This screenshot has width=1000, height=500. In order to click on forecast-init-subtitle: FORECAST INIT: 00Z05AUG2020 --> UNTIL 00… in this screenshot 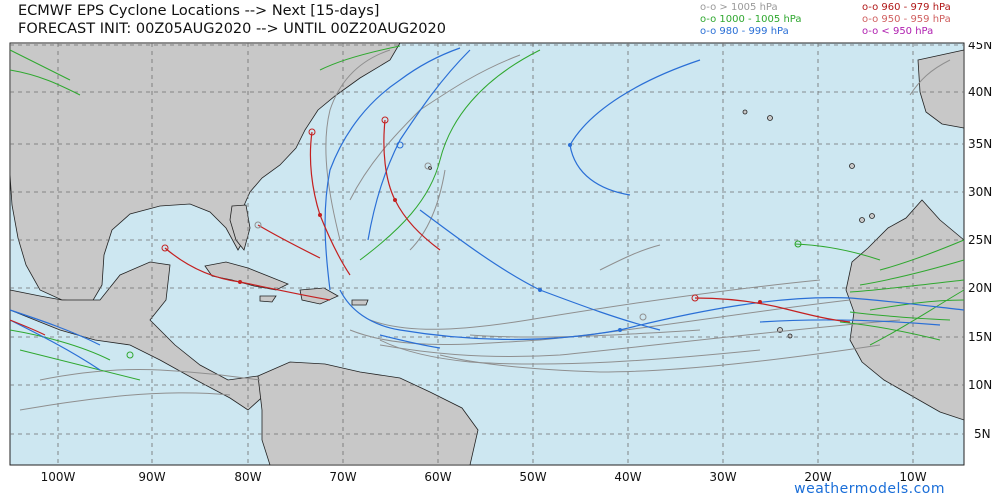, I will do `click(232, 29)`.